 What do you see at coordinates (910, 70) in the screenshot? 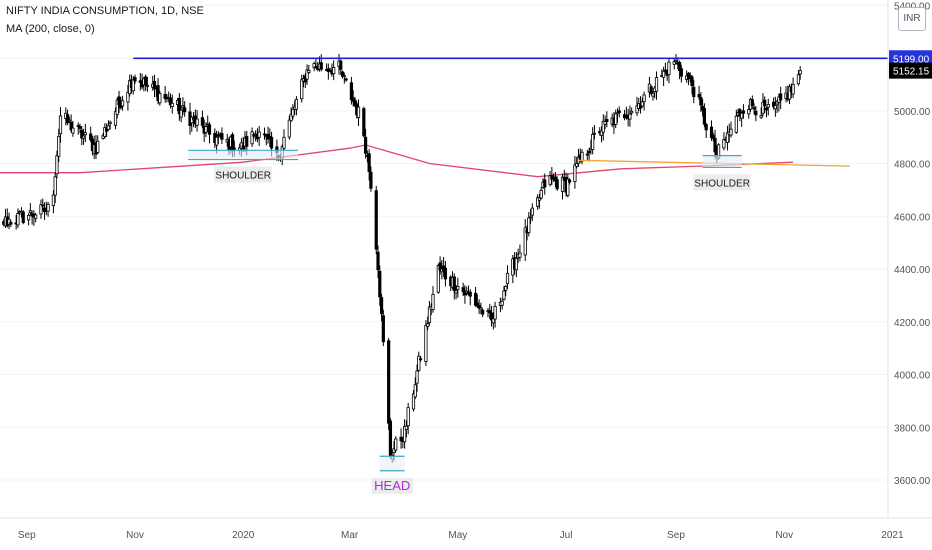
I see `price-tag-bg` at bounding box center [910, 70].